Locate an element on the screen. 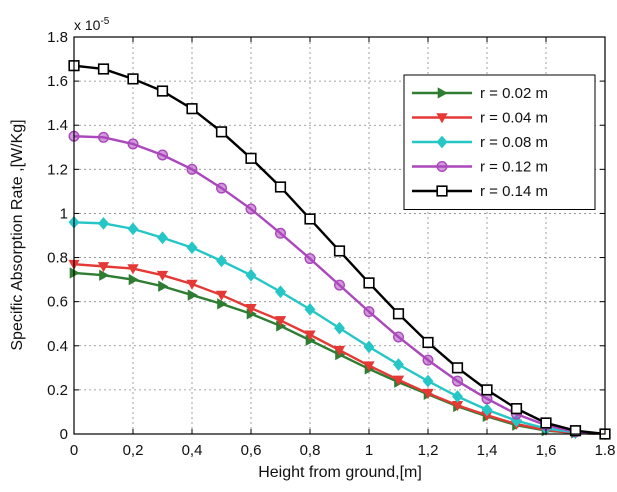  x-tick-label: 0,6 is located at coordinates (251, 450).